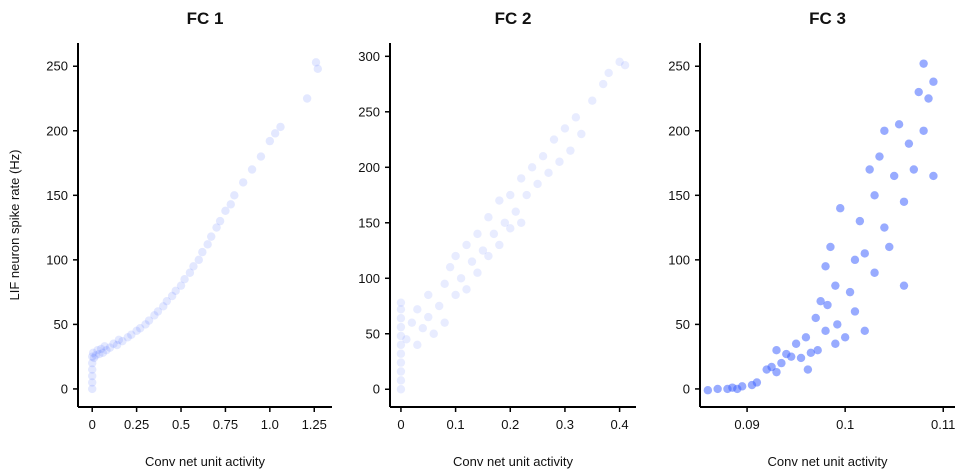  What do you see at coordinates (136, 424) in the screenshot?
I see `x-tick-label: 0.25` at bounding box center [136, 424].